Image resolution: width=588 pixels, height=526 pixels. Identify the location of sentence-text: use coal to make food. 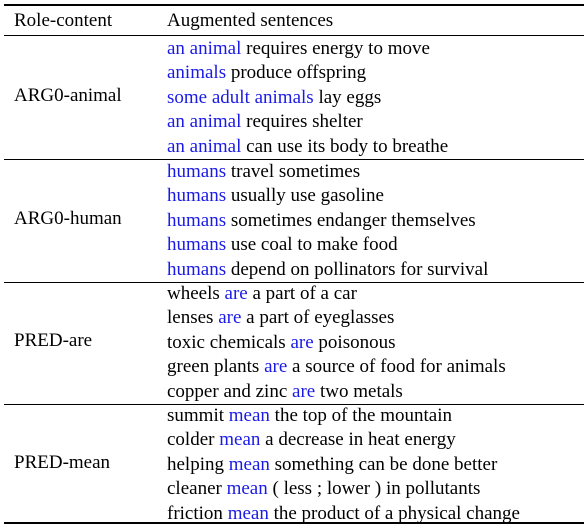
(312, 245).